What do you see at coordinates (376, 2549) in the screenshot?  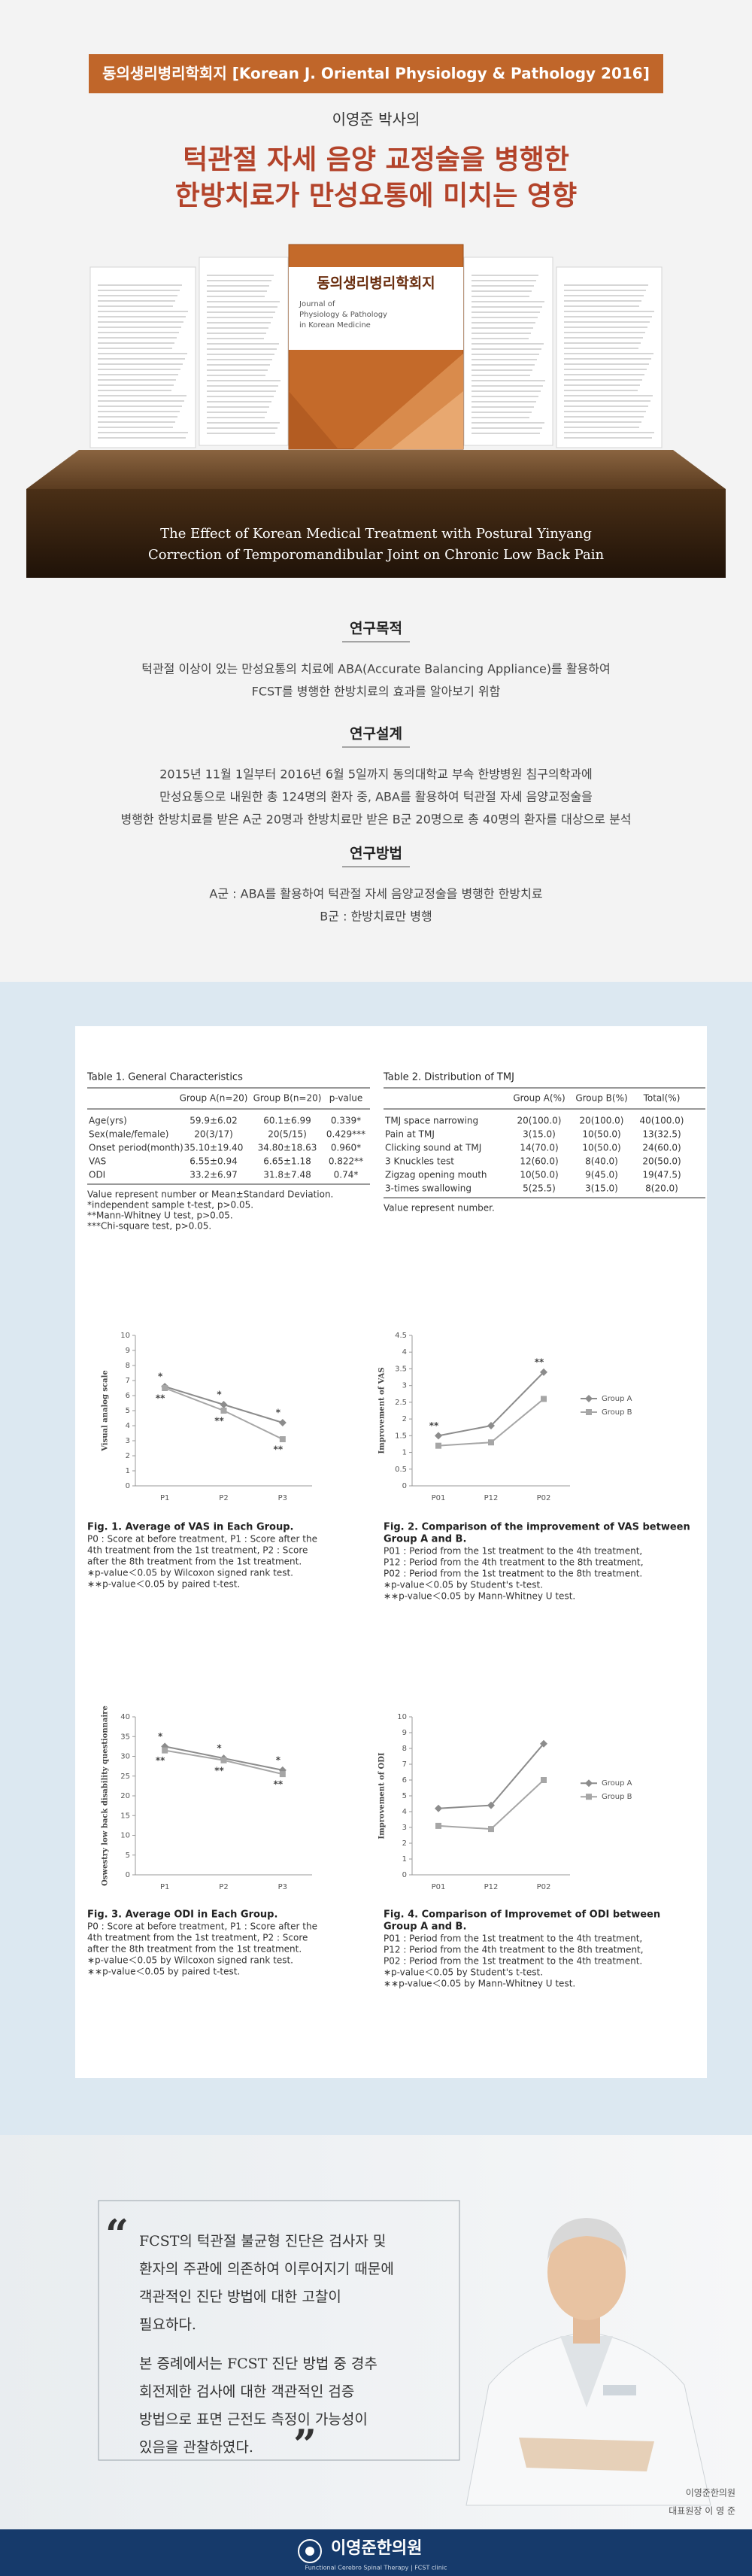 I see `footer-name: 이영준한의원` at bounding box center [376, 2549].